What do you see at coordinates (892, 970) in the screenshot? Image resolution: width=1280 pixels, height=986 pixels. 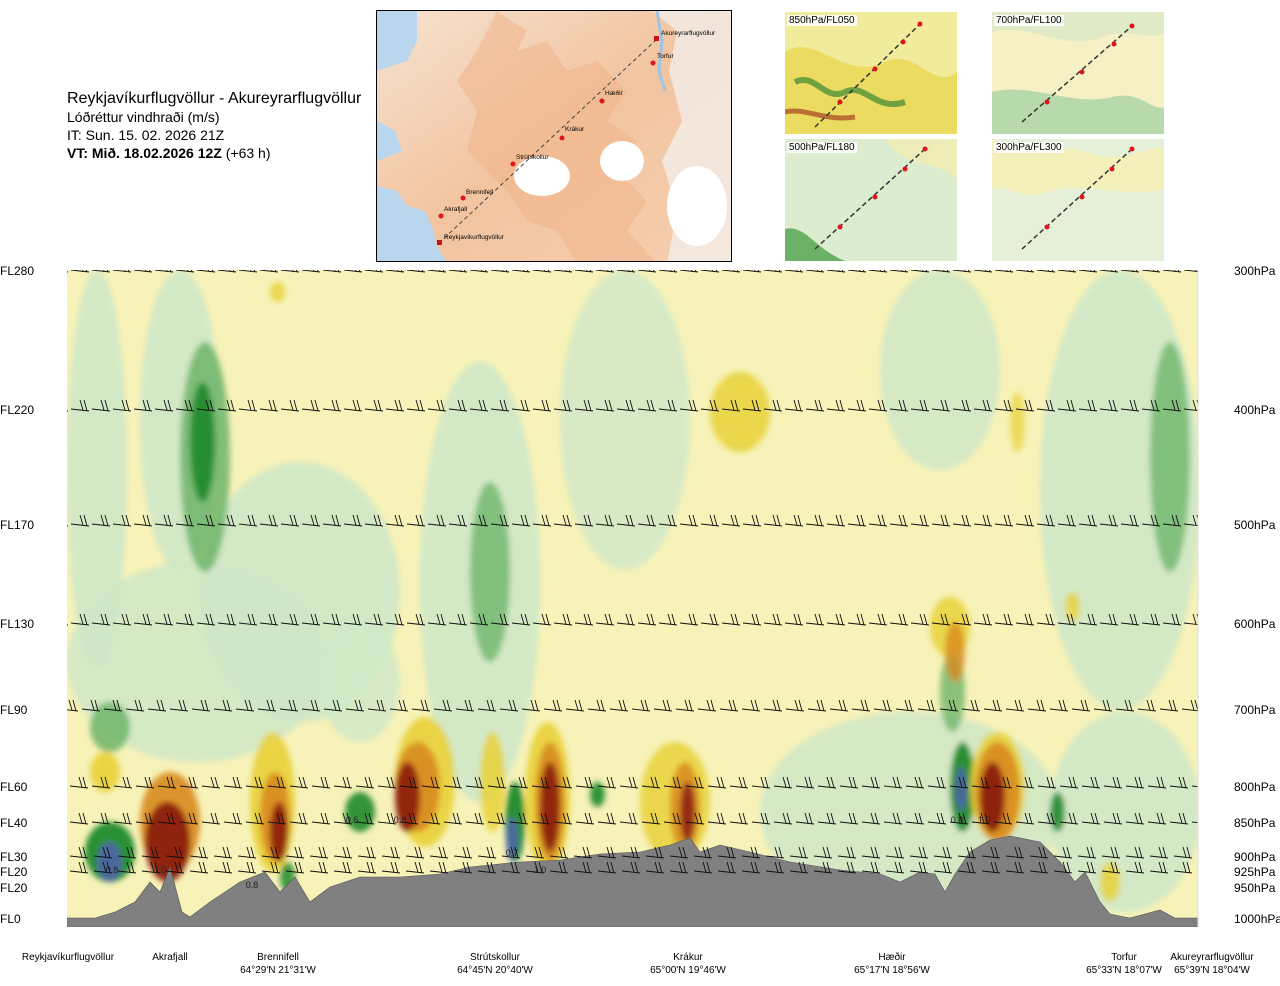 I see `waypoint-coord: 65°17'N 18°56'W` at bounding box center [892, 970].